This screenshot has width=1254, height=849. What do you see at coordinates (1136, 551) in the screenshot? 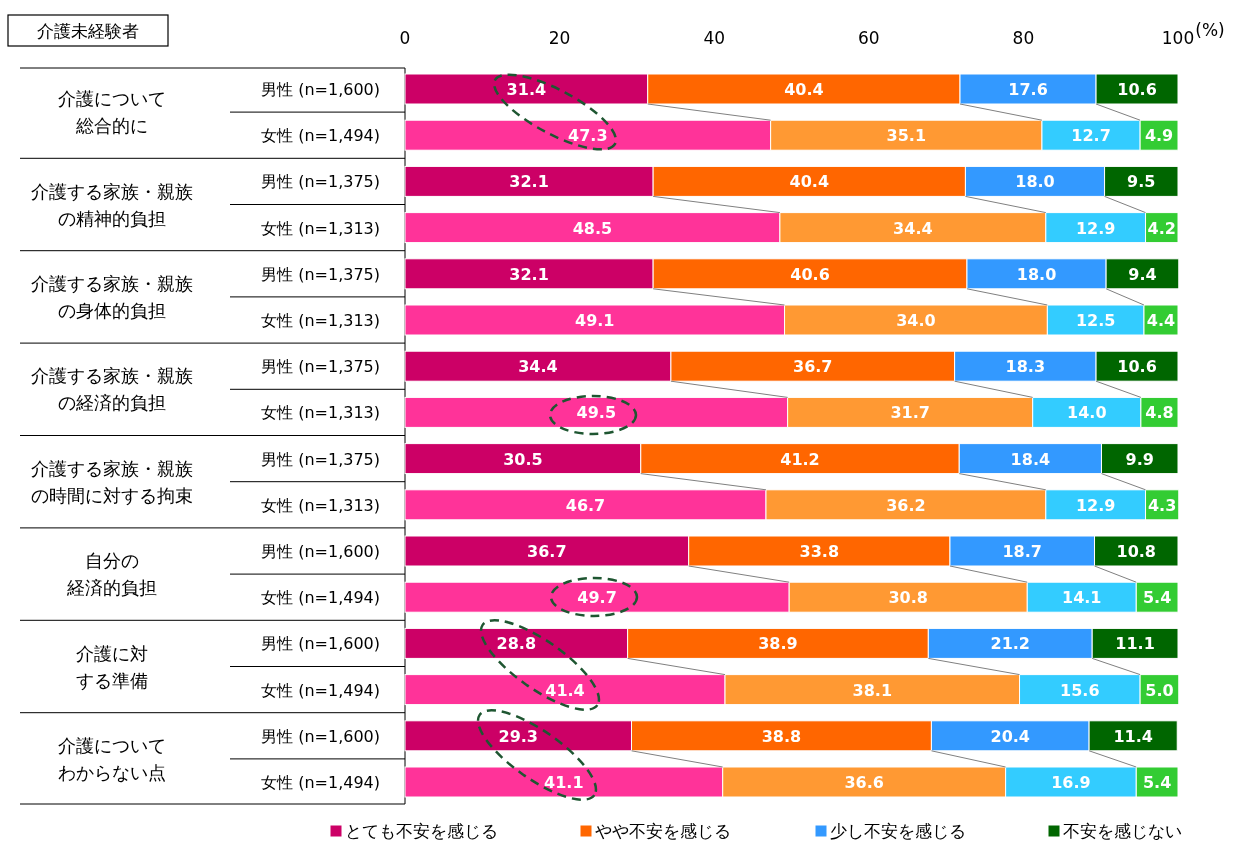
I see `data-label: 10.8` at bounding box center [1136, 551].